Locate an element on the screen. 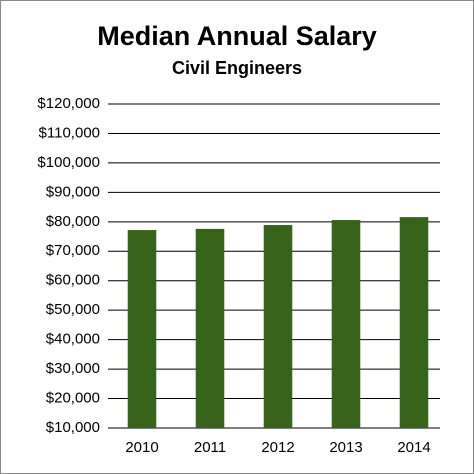 This screenshot has height=474, width=474. x-tick-label: 2014 is located at coordinates (413, 447).